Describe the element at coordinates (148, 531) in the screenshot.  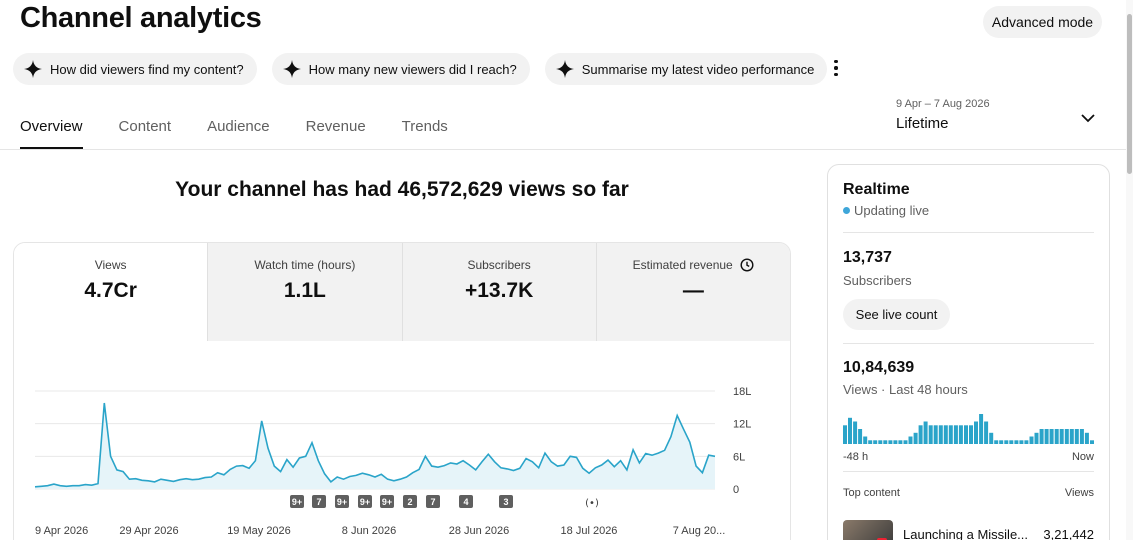
I see `x-tick-label: 29 Apr 2026` at that location.